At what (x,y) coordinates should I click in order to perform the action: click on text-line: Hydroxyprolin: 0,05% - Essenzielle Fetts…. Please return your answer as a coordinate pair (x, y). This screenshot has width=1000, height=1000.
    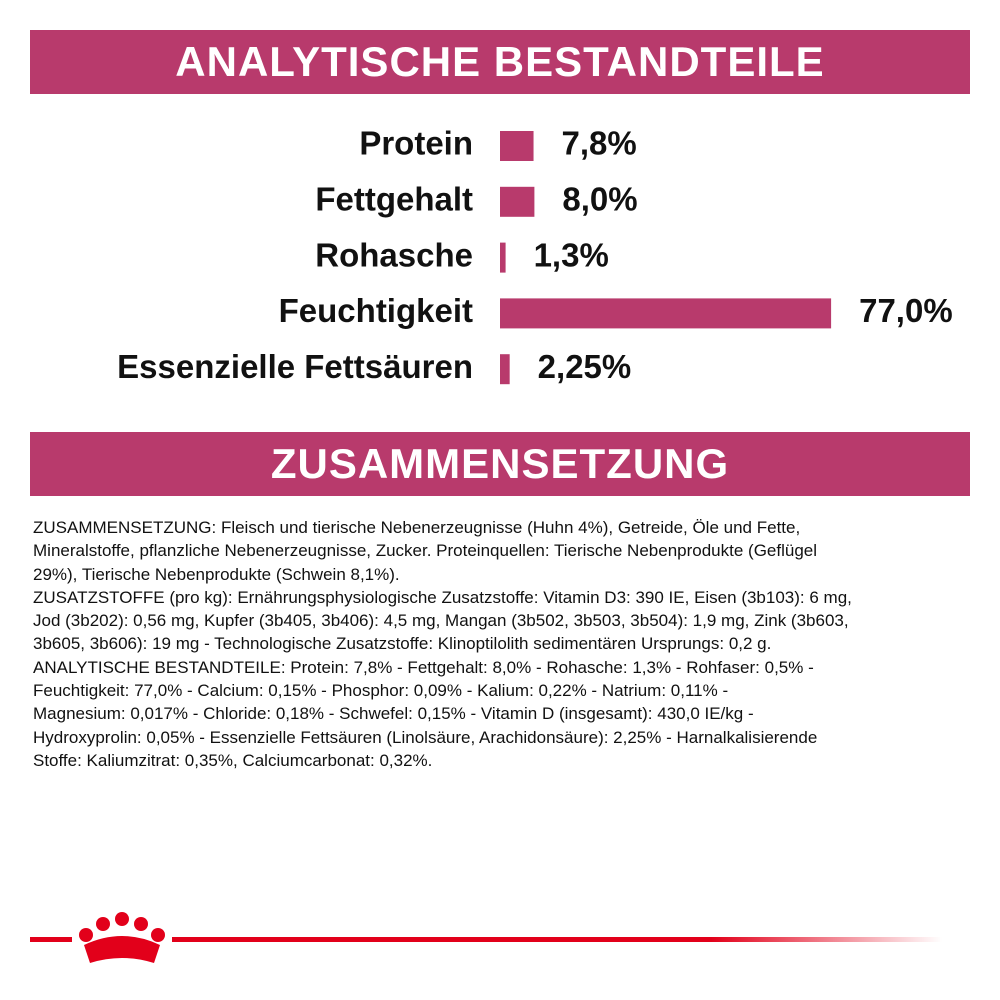
    Looking at the image, I should click on (425, 737).